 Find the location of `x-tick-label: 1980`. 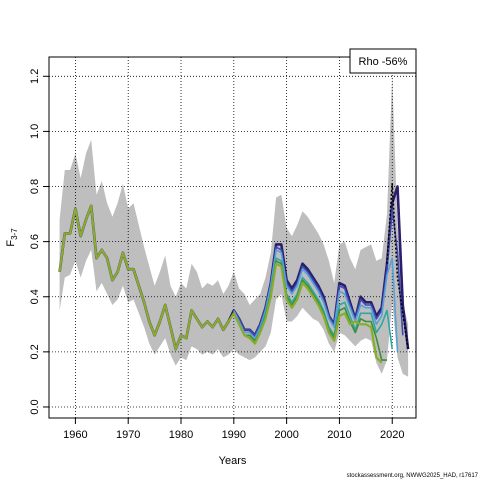

x-tick-label: 1980 is located at coordinates (181, 435).